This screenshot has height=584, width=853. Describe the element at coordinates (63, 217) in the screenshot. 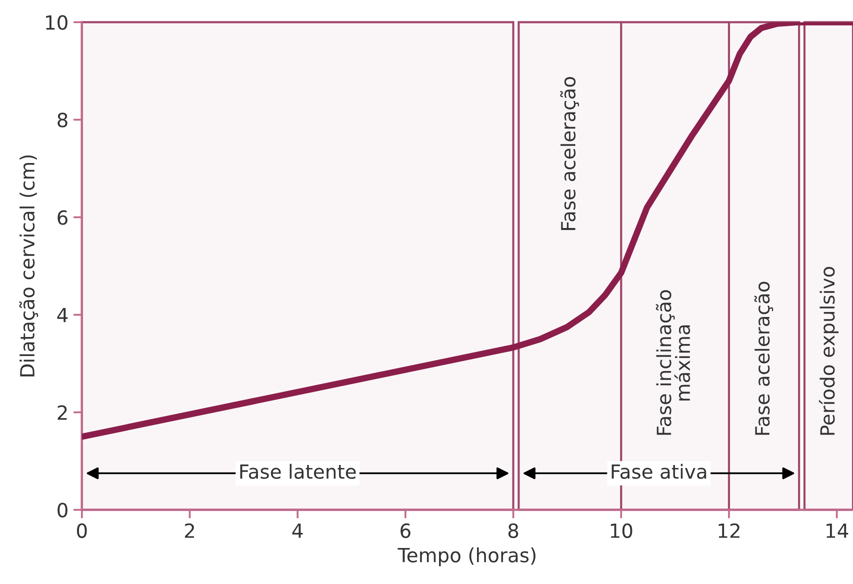

I see `y-tick-label: 6` at that location.